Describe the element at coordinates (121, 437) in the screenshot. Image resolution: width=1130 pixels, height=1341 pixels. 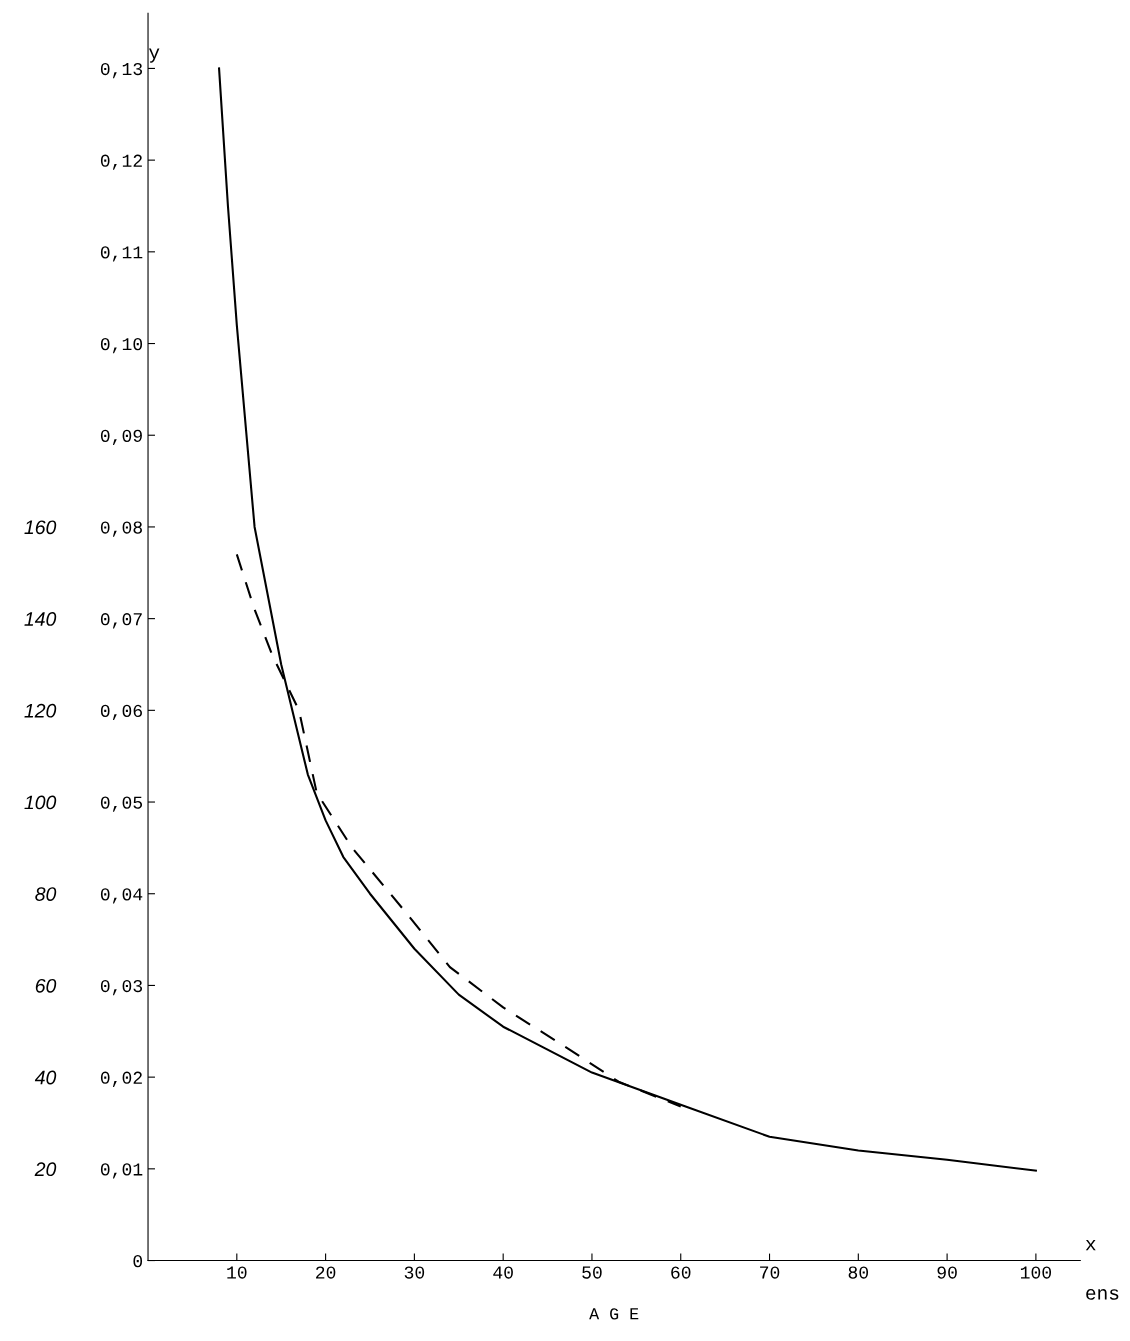
I see `y-tick-label: 0,09` at that location.